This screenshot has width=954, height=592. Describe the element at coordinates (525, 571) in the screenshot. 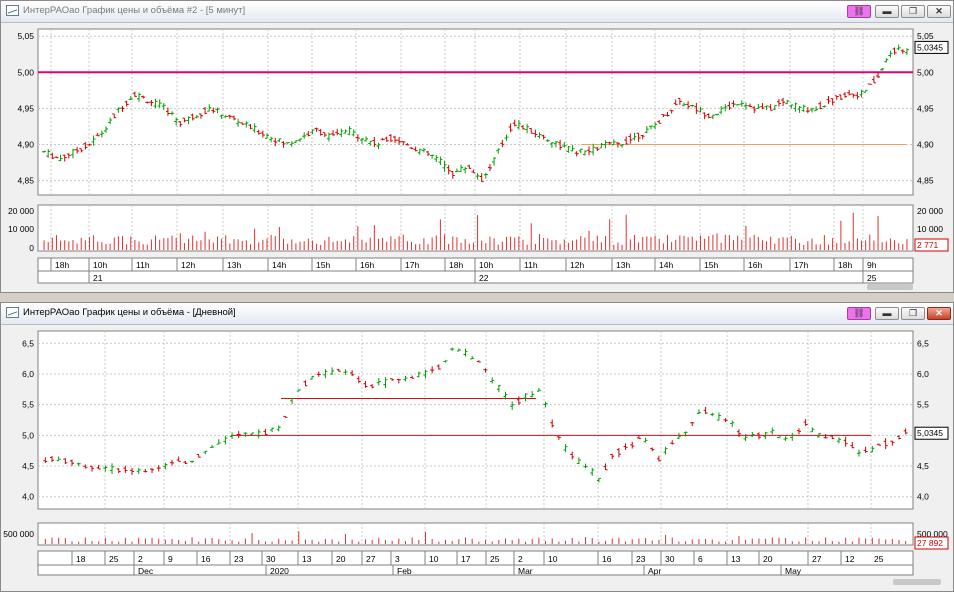

I see `month-label: Mar` at that location.